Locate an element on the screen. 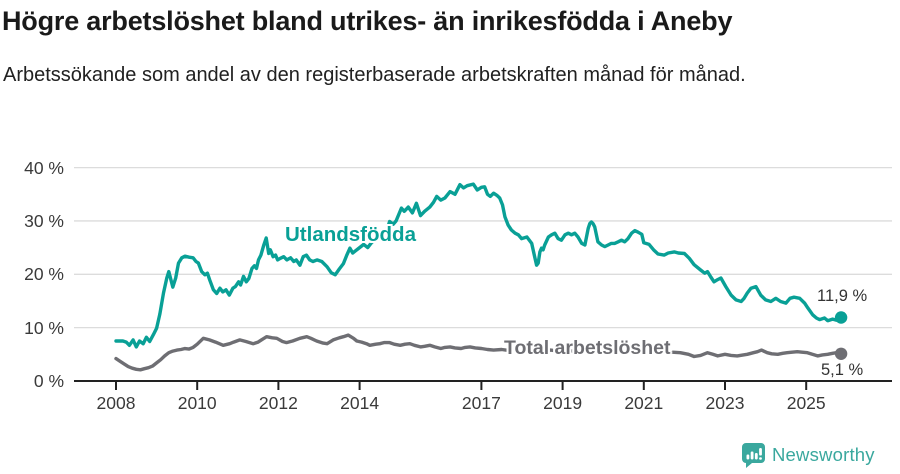  logo-exclamation-bar is located at coordinates (760, 452).